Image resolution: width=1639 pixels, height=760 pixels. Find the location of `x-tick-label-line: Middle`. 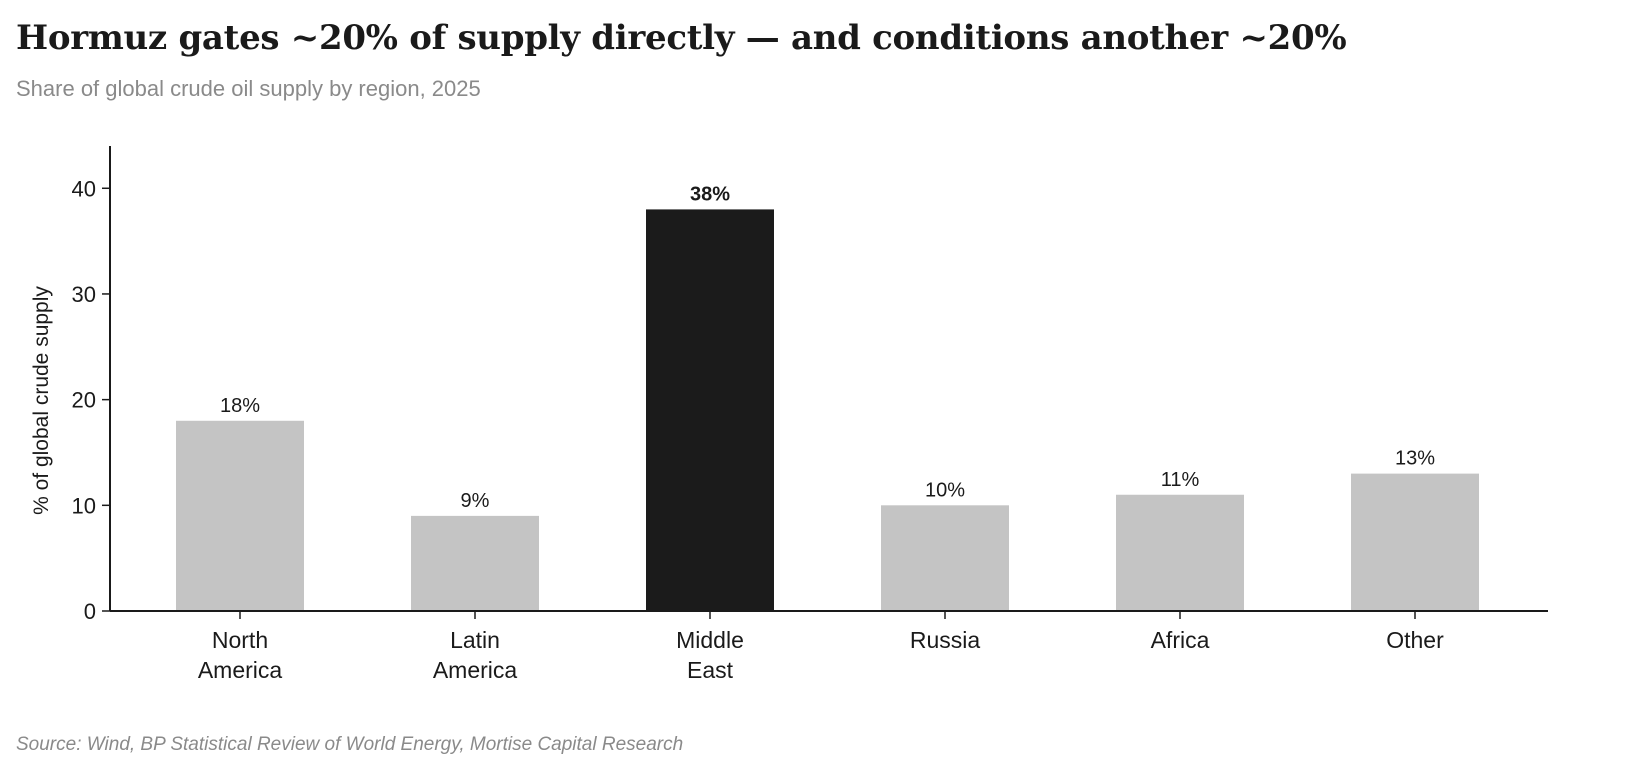

x-tick-label-line: Middle is located at coordinates (710, 640).